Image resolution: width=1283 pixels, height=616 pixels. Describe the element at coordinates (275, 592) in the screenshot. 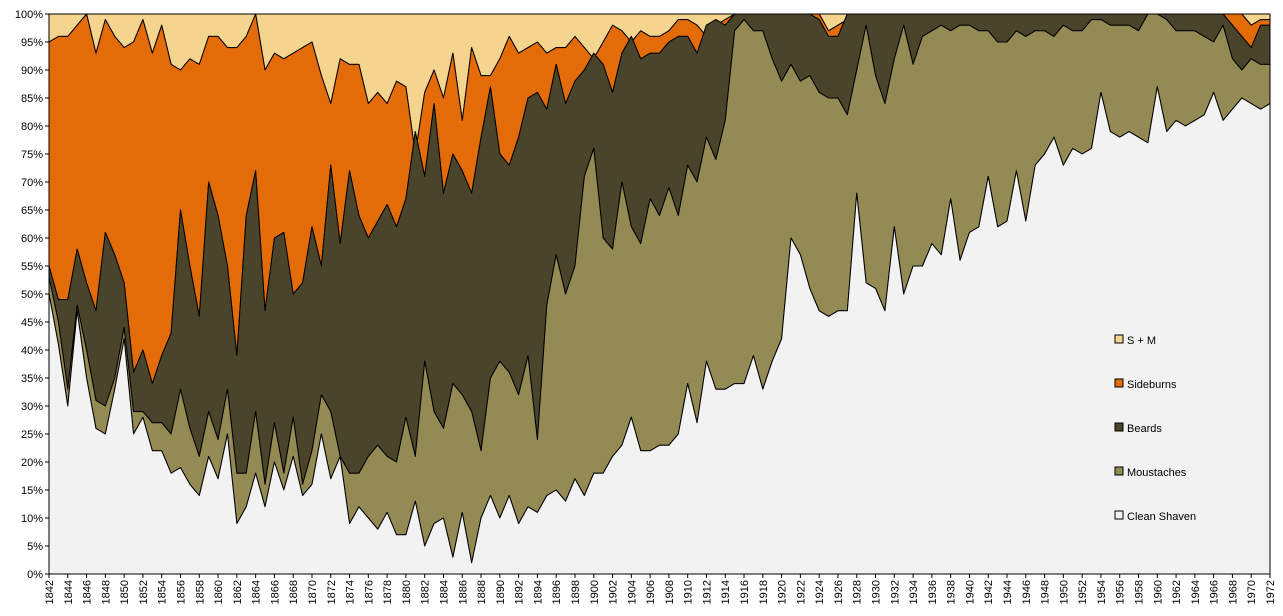

I see `x-tick-label: 1866` at that location.